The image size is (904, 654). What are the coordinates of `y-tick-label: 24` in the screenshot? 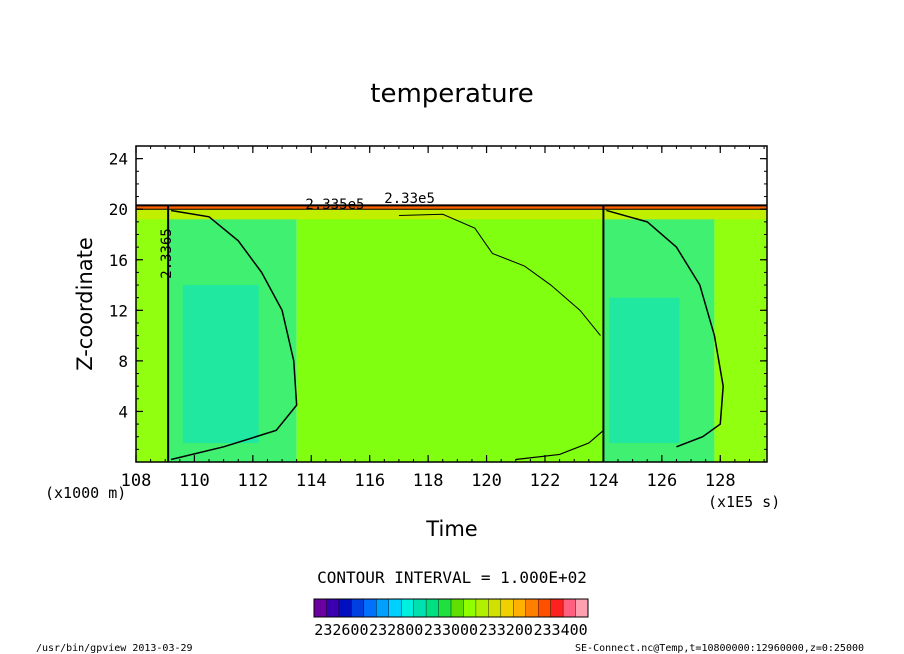 It's located at (118, 159).